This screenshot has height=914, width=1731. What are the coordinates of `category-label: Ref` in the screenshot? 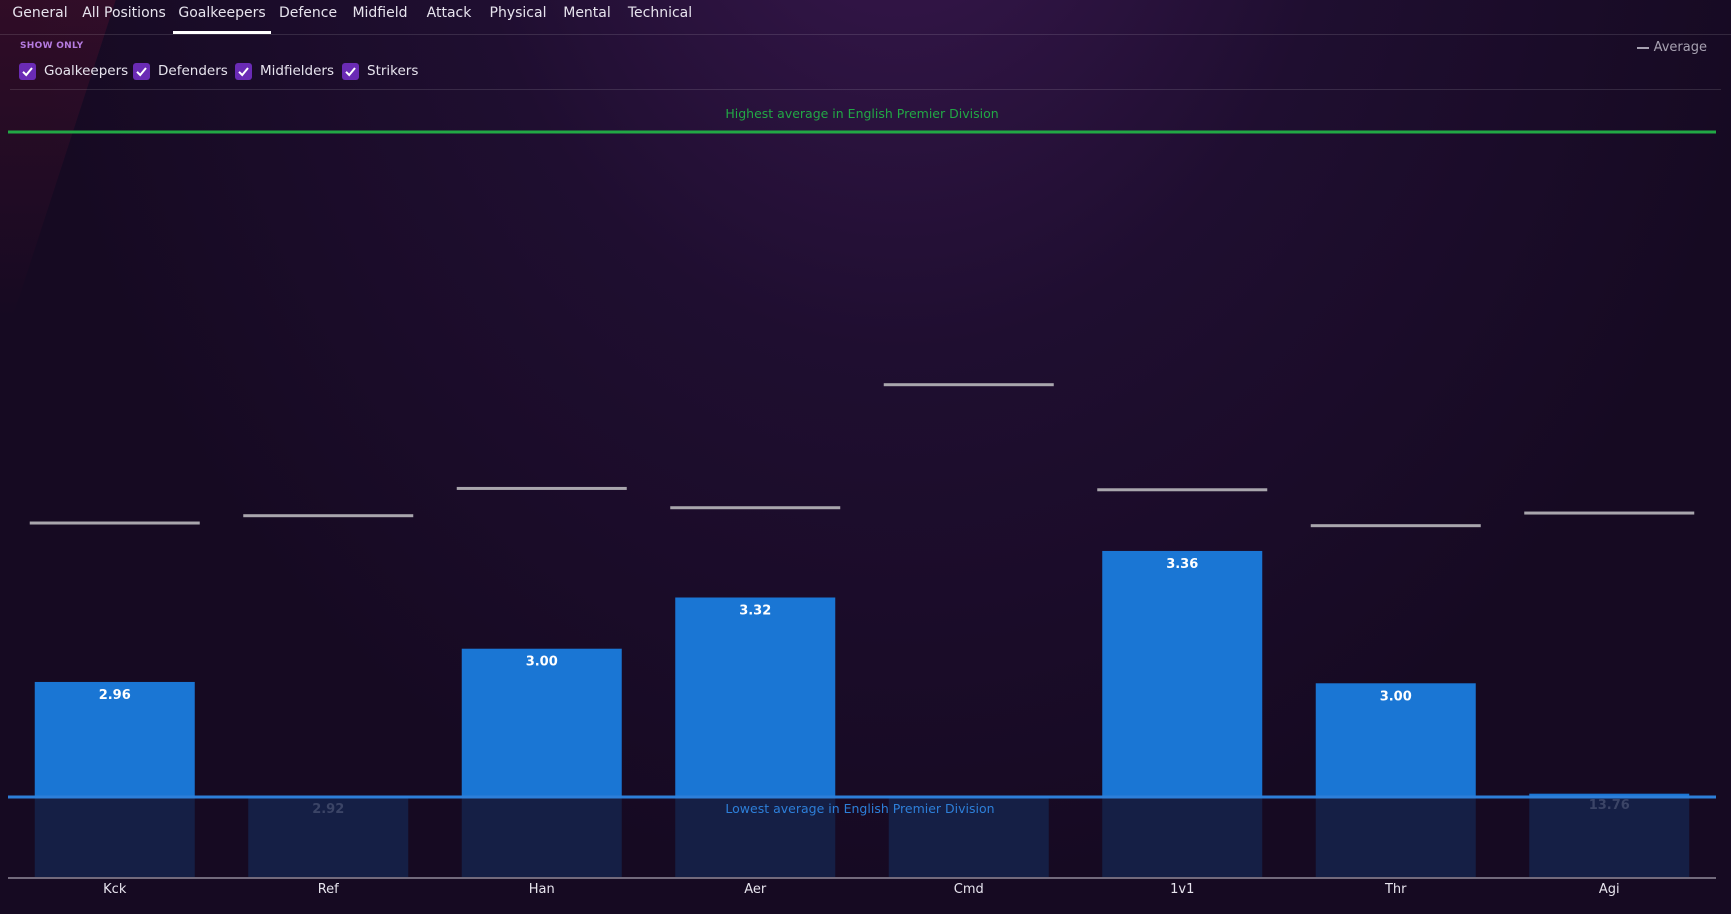 It's located at (328, 889).